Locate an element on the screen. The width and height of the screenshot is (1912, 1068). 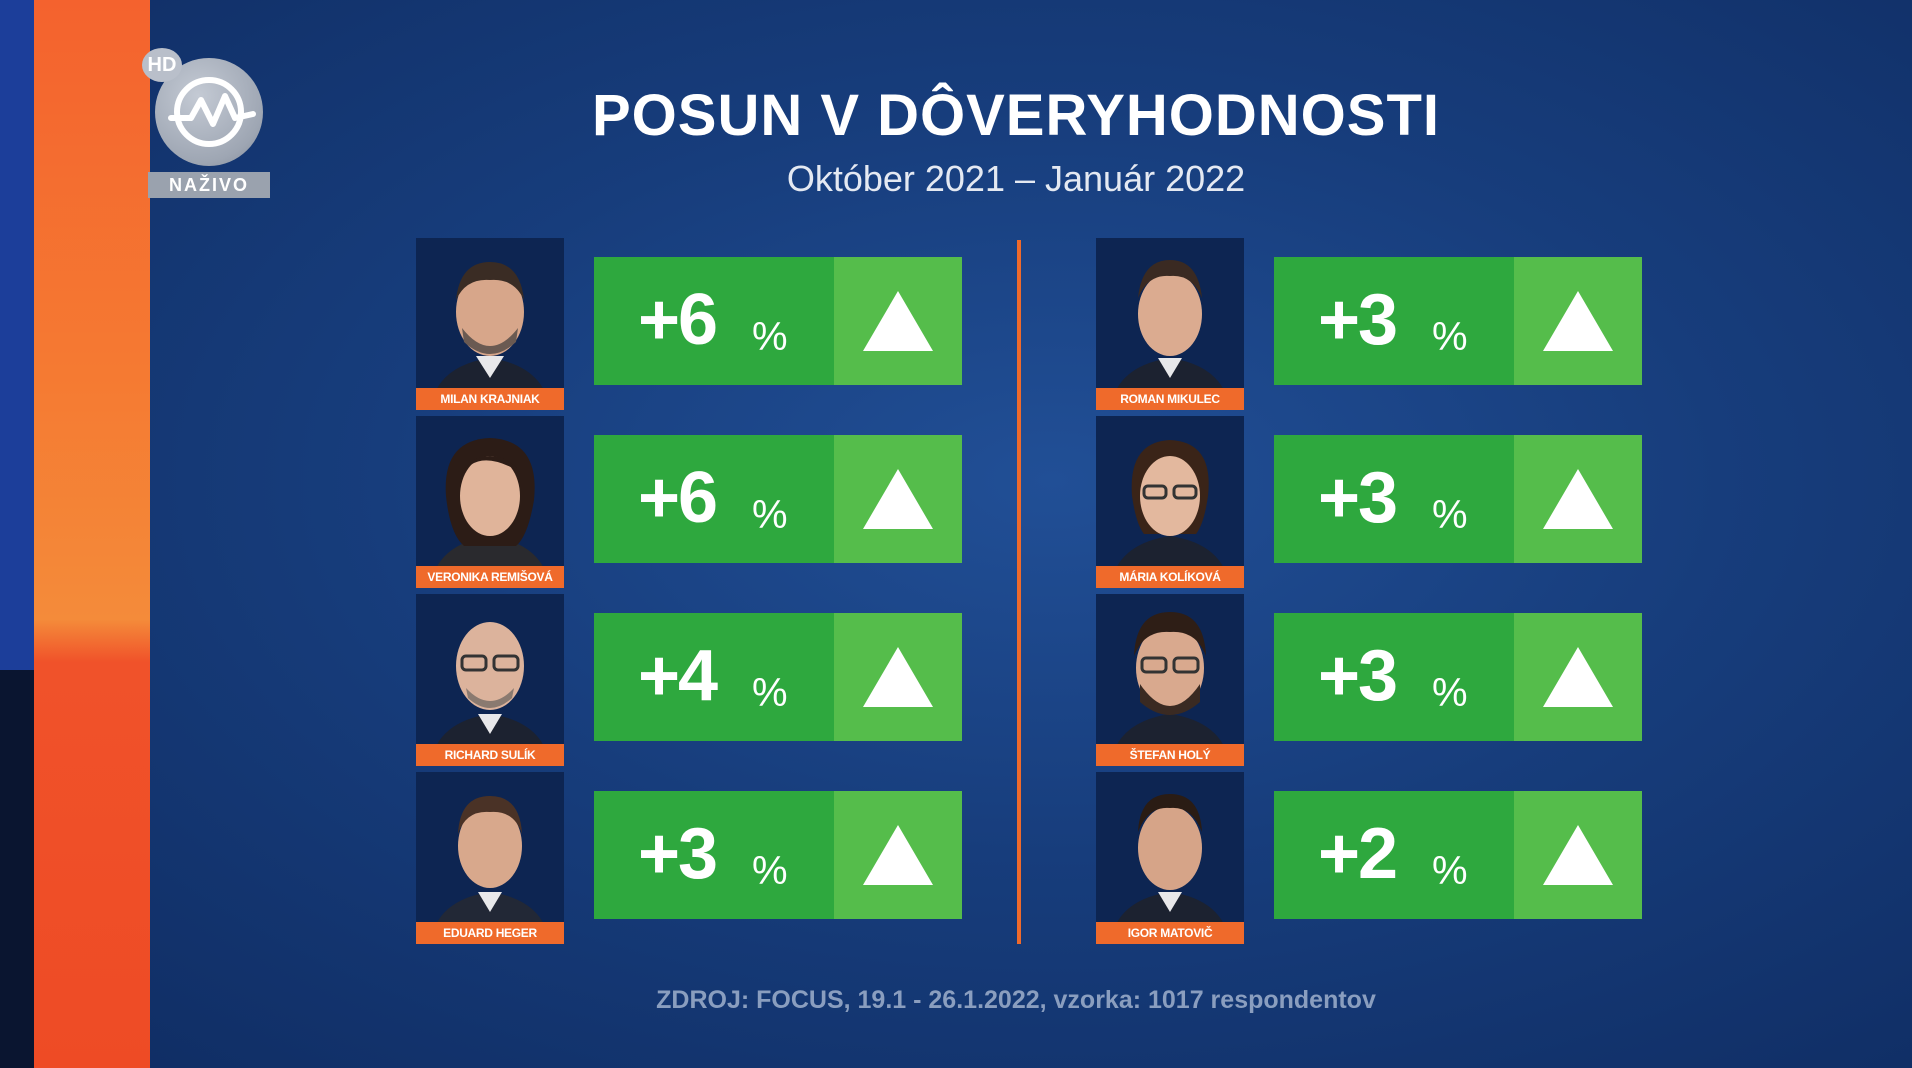
person-photo: VERONIKA REMIŠOVÁ is located at coordinates (490, 502).